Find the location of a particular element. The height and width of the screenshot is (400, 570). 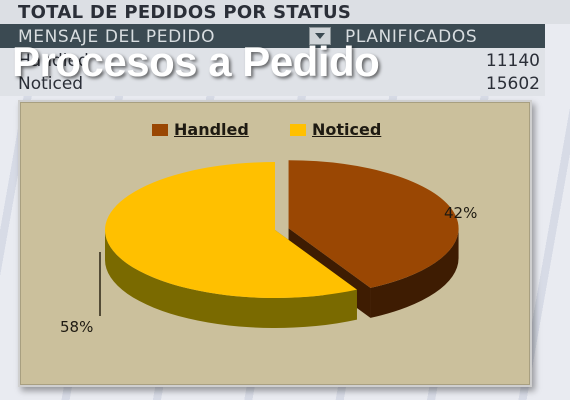

row-label-noticed: Noticed is located at coordinates (51, 84).